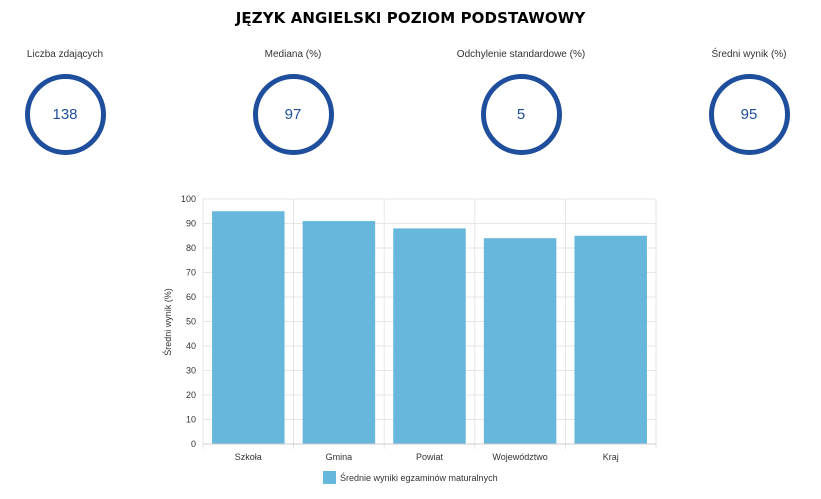  Describe the element at coordinates (191, 248) in the screenshot. I see `y-tick-label: 80` at that location.